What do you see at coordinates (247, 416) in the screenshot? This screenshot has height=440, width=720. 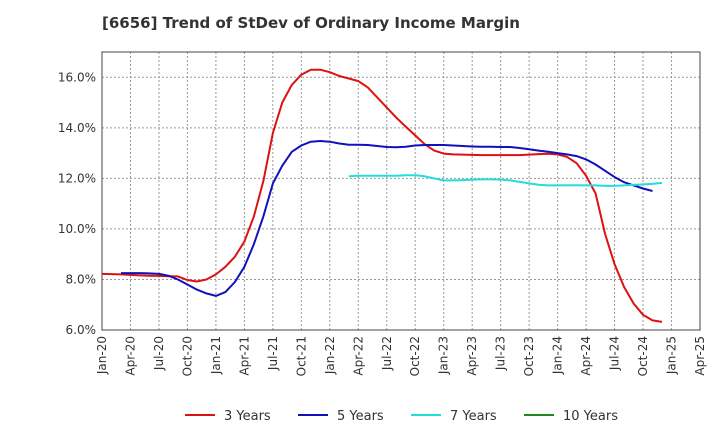 I see `legend-label: 3 Years` at bounding box center [247, 416].